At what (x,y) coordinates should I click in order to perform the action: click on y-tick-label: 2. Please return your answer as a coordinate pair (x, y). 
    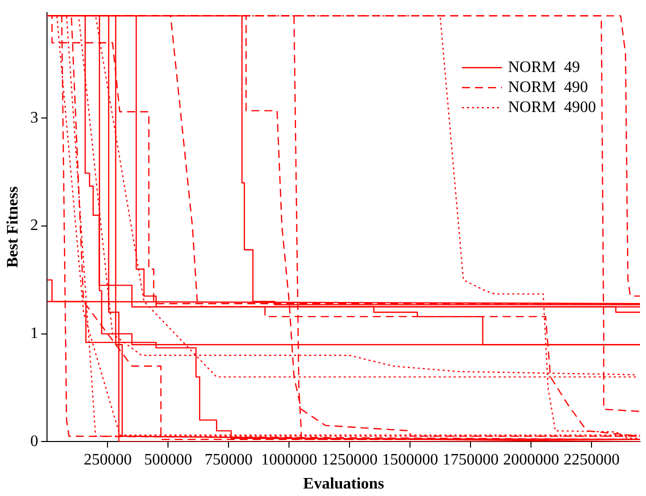
    Looking at the image, I should click on (34, 225).